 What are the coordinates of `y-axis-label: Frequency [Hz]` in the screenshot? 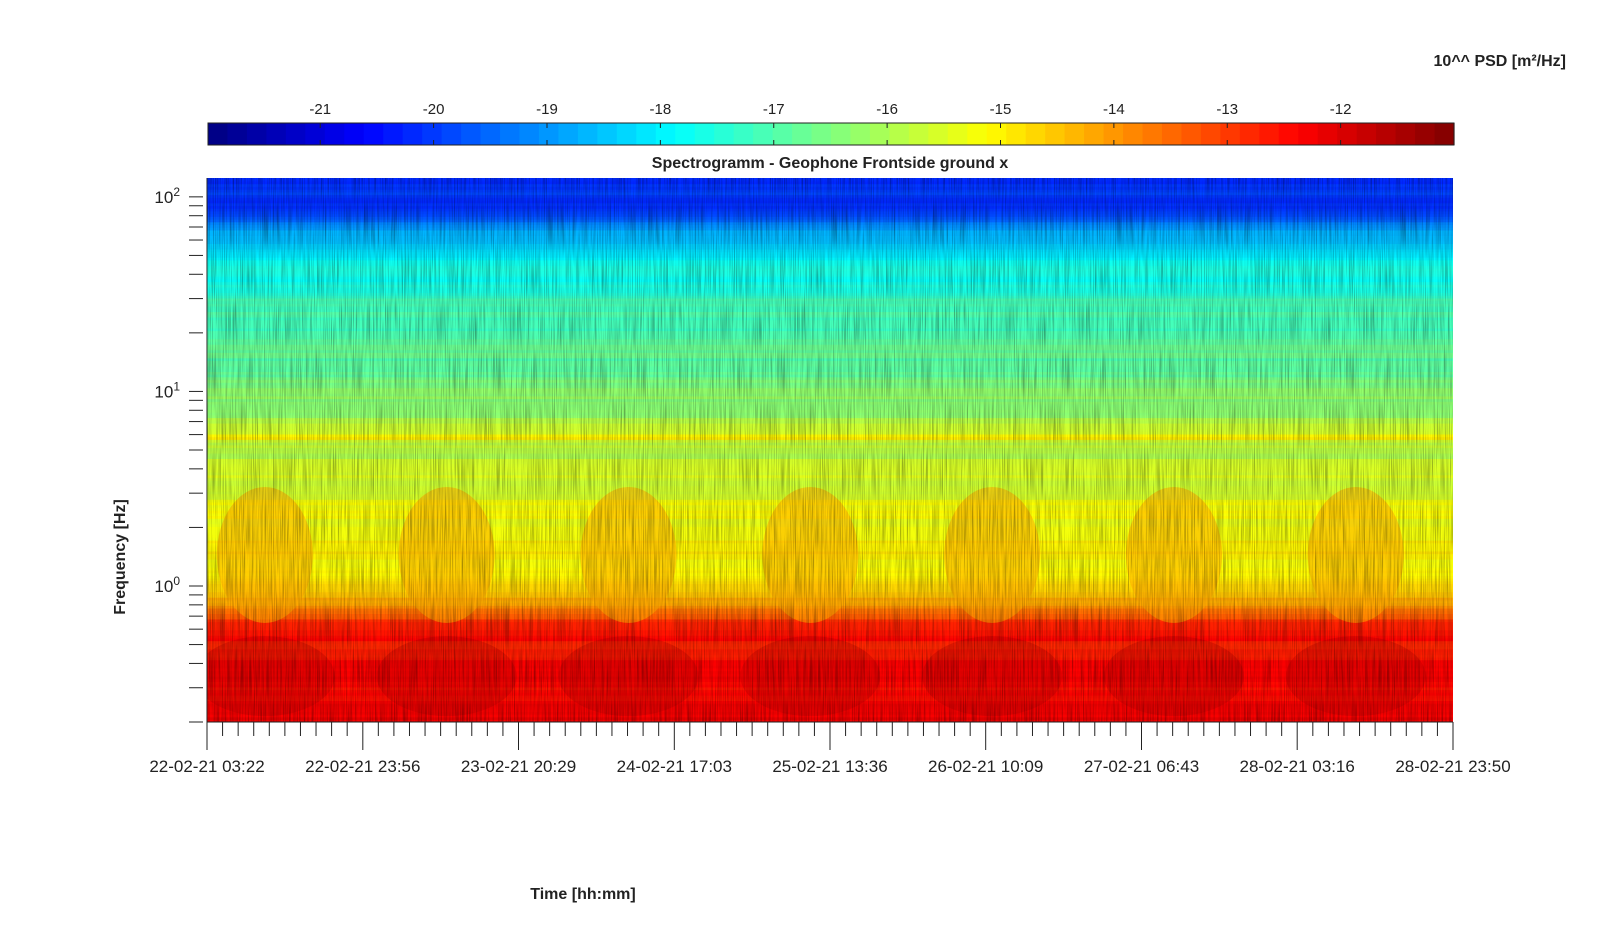 It's located at (120, 557).